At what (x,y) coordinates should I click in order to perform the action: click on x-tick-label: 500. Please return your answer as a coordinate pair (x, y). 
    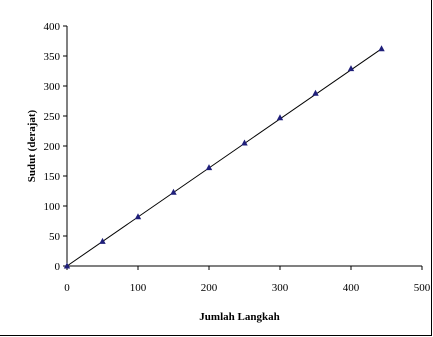
    Looking at the image, I should click on (422, 288).